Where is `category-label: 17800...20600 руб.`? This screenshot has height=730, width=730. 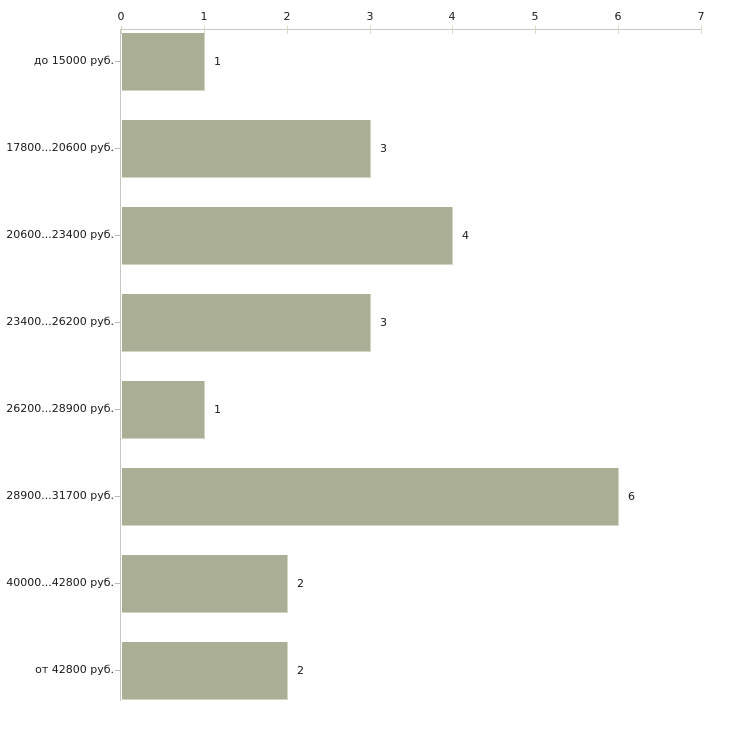 category-label: 17800...20600 руб. is located at coordinates (60, 147).